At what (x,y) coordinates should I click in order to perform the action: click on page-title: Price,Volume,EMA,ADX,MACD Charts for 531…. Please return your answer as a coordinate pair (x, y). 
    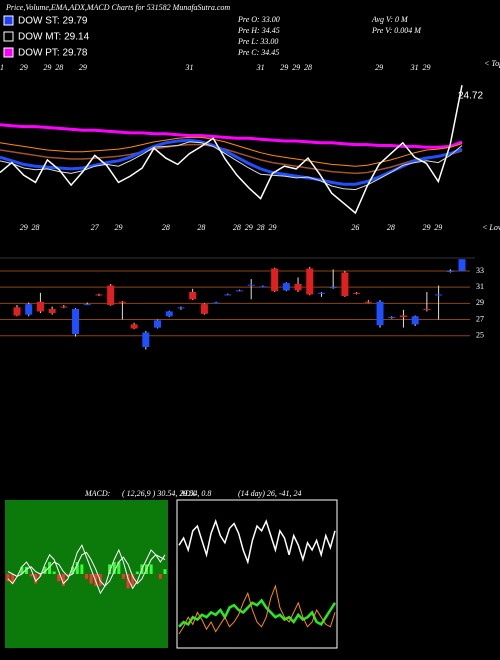
    Looking at the image, I should click on (117, 7).